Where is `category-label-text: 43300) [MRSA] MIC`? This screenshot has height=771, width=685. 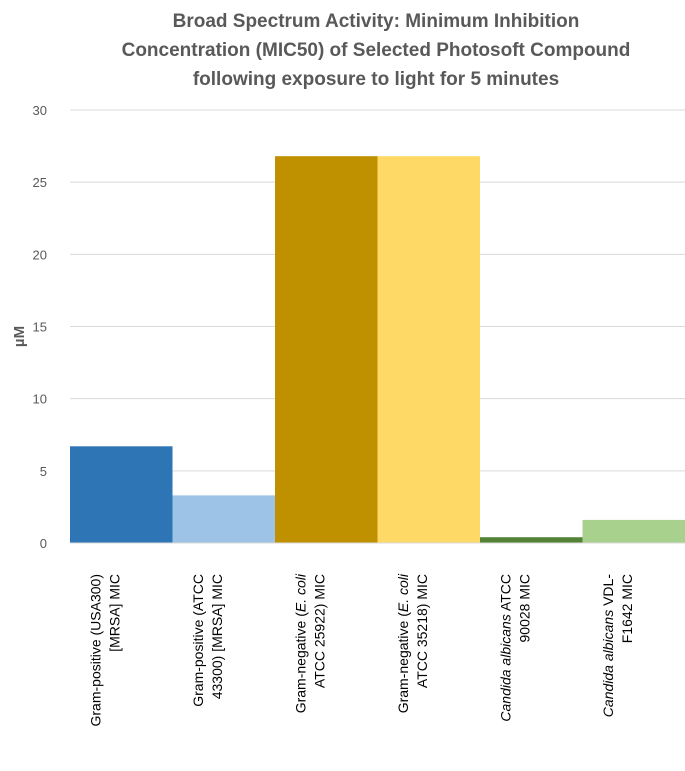 category-label-text: 43300) [MRSA] MIC is located at coordinates (217, 636).